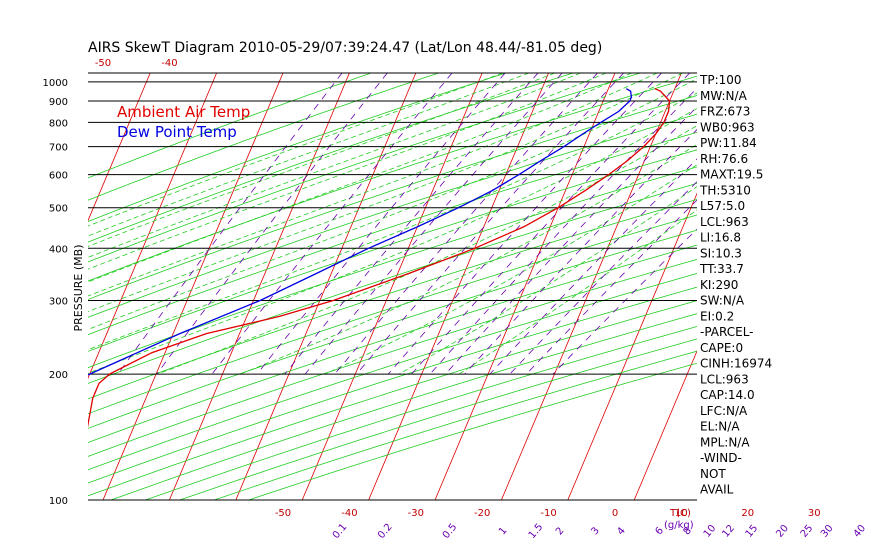  Describe the element at coordinates (595, 531) in the screenshot. I see `mixing-ratio-label: 3` at that location.